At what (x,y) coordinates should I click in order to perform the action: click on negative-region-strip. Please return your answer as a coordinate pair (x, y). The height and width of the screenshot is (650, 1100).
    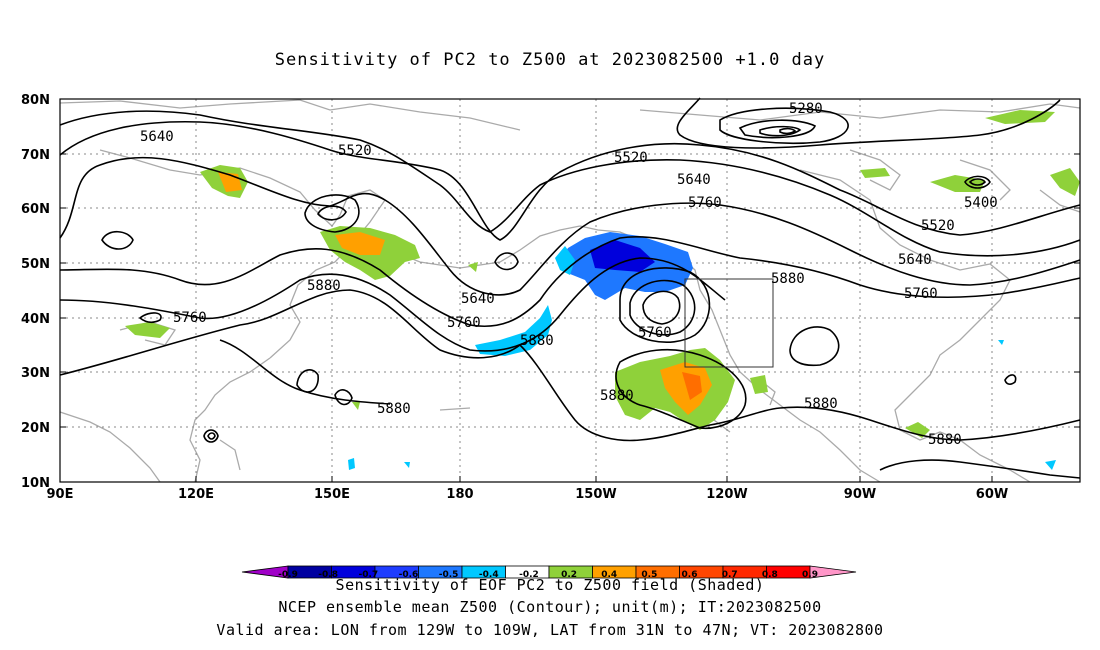
    Looking at the image, I should click on (513, 330).